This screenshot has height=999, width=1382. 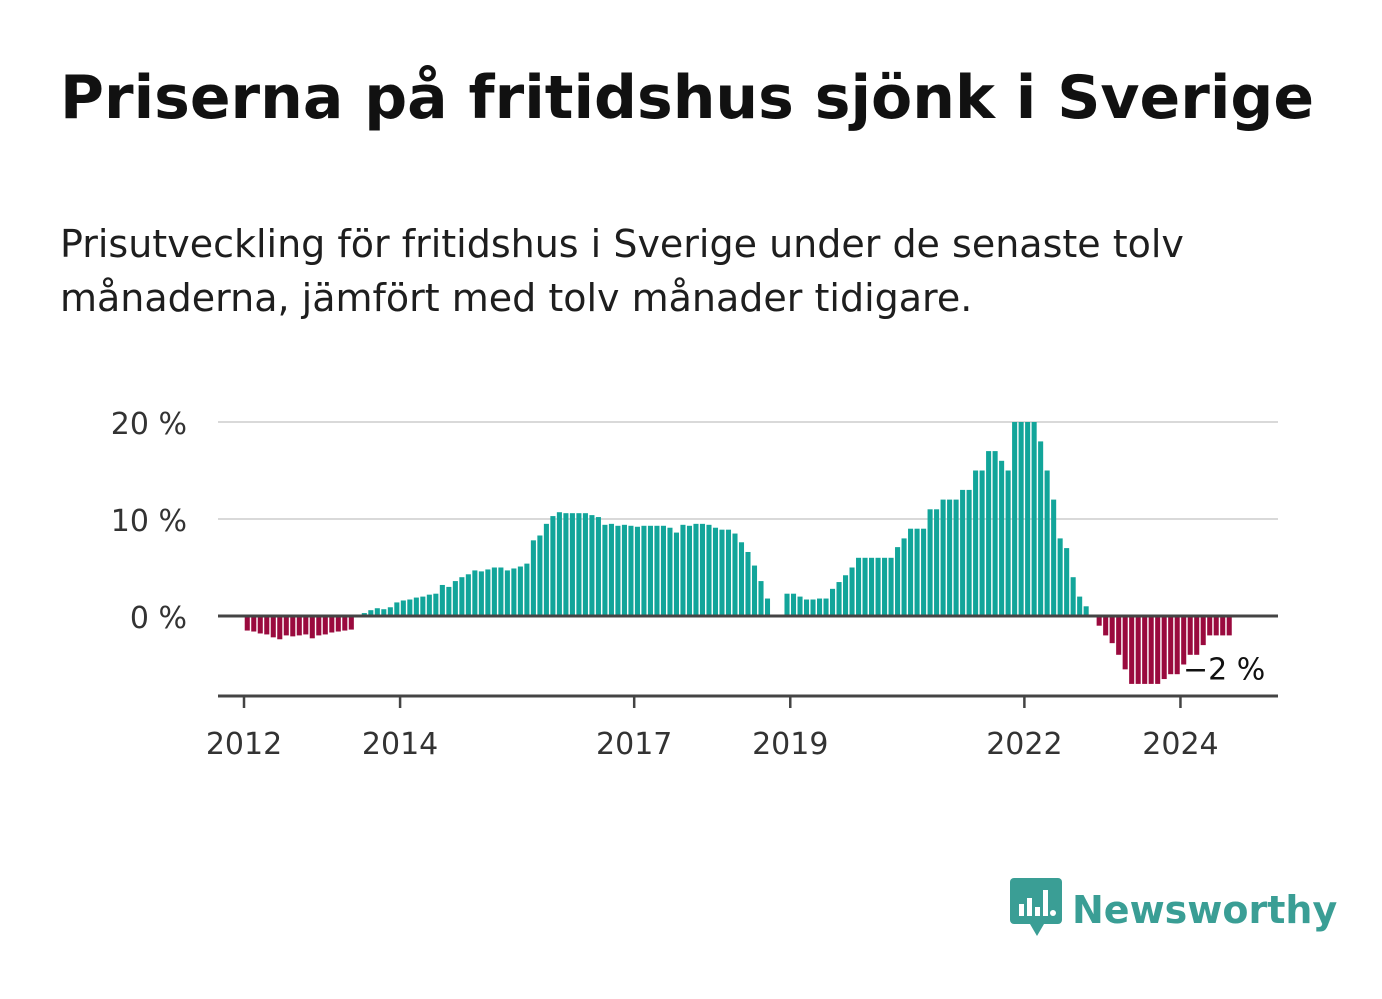 I want to click on newsworthy-logo: Newsworthy, so click(x=1173, y=910).